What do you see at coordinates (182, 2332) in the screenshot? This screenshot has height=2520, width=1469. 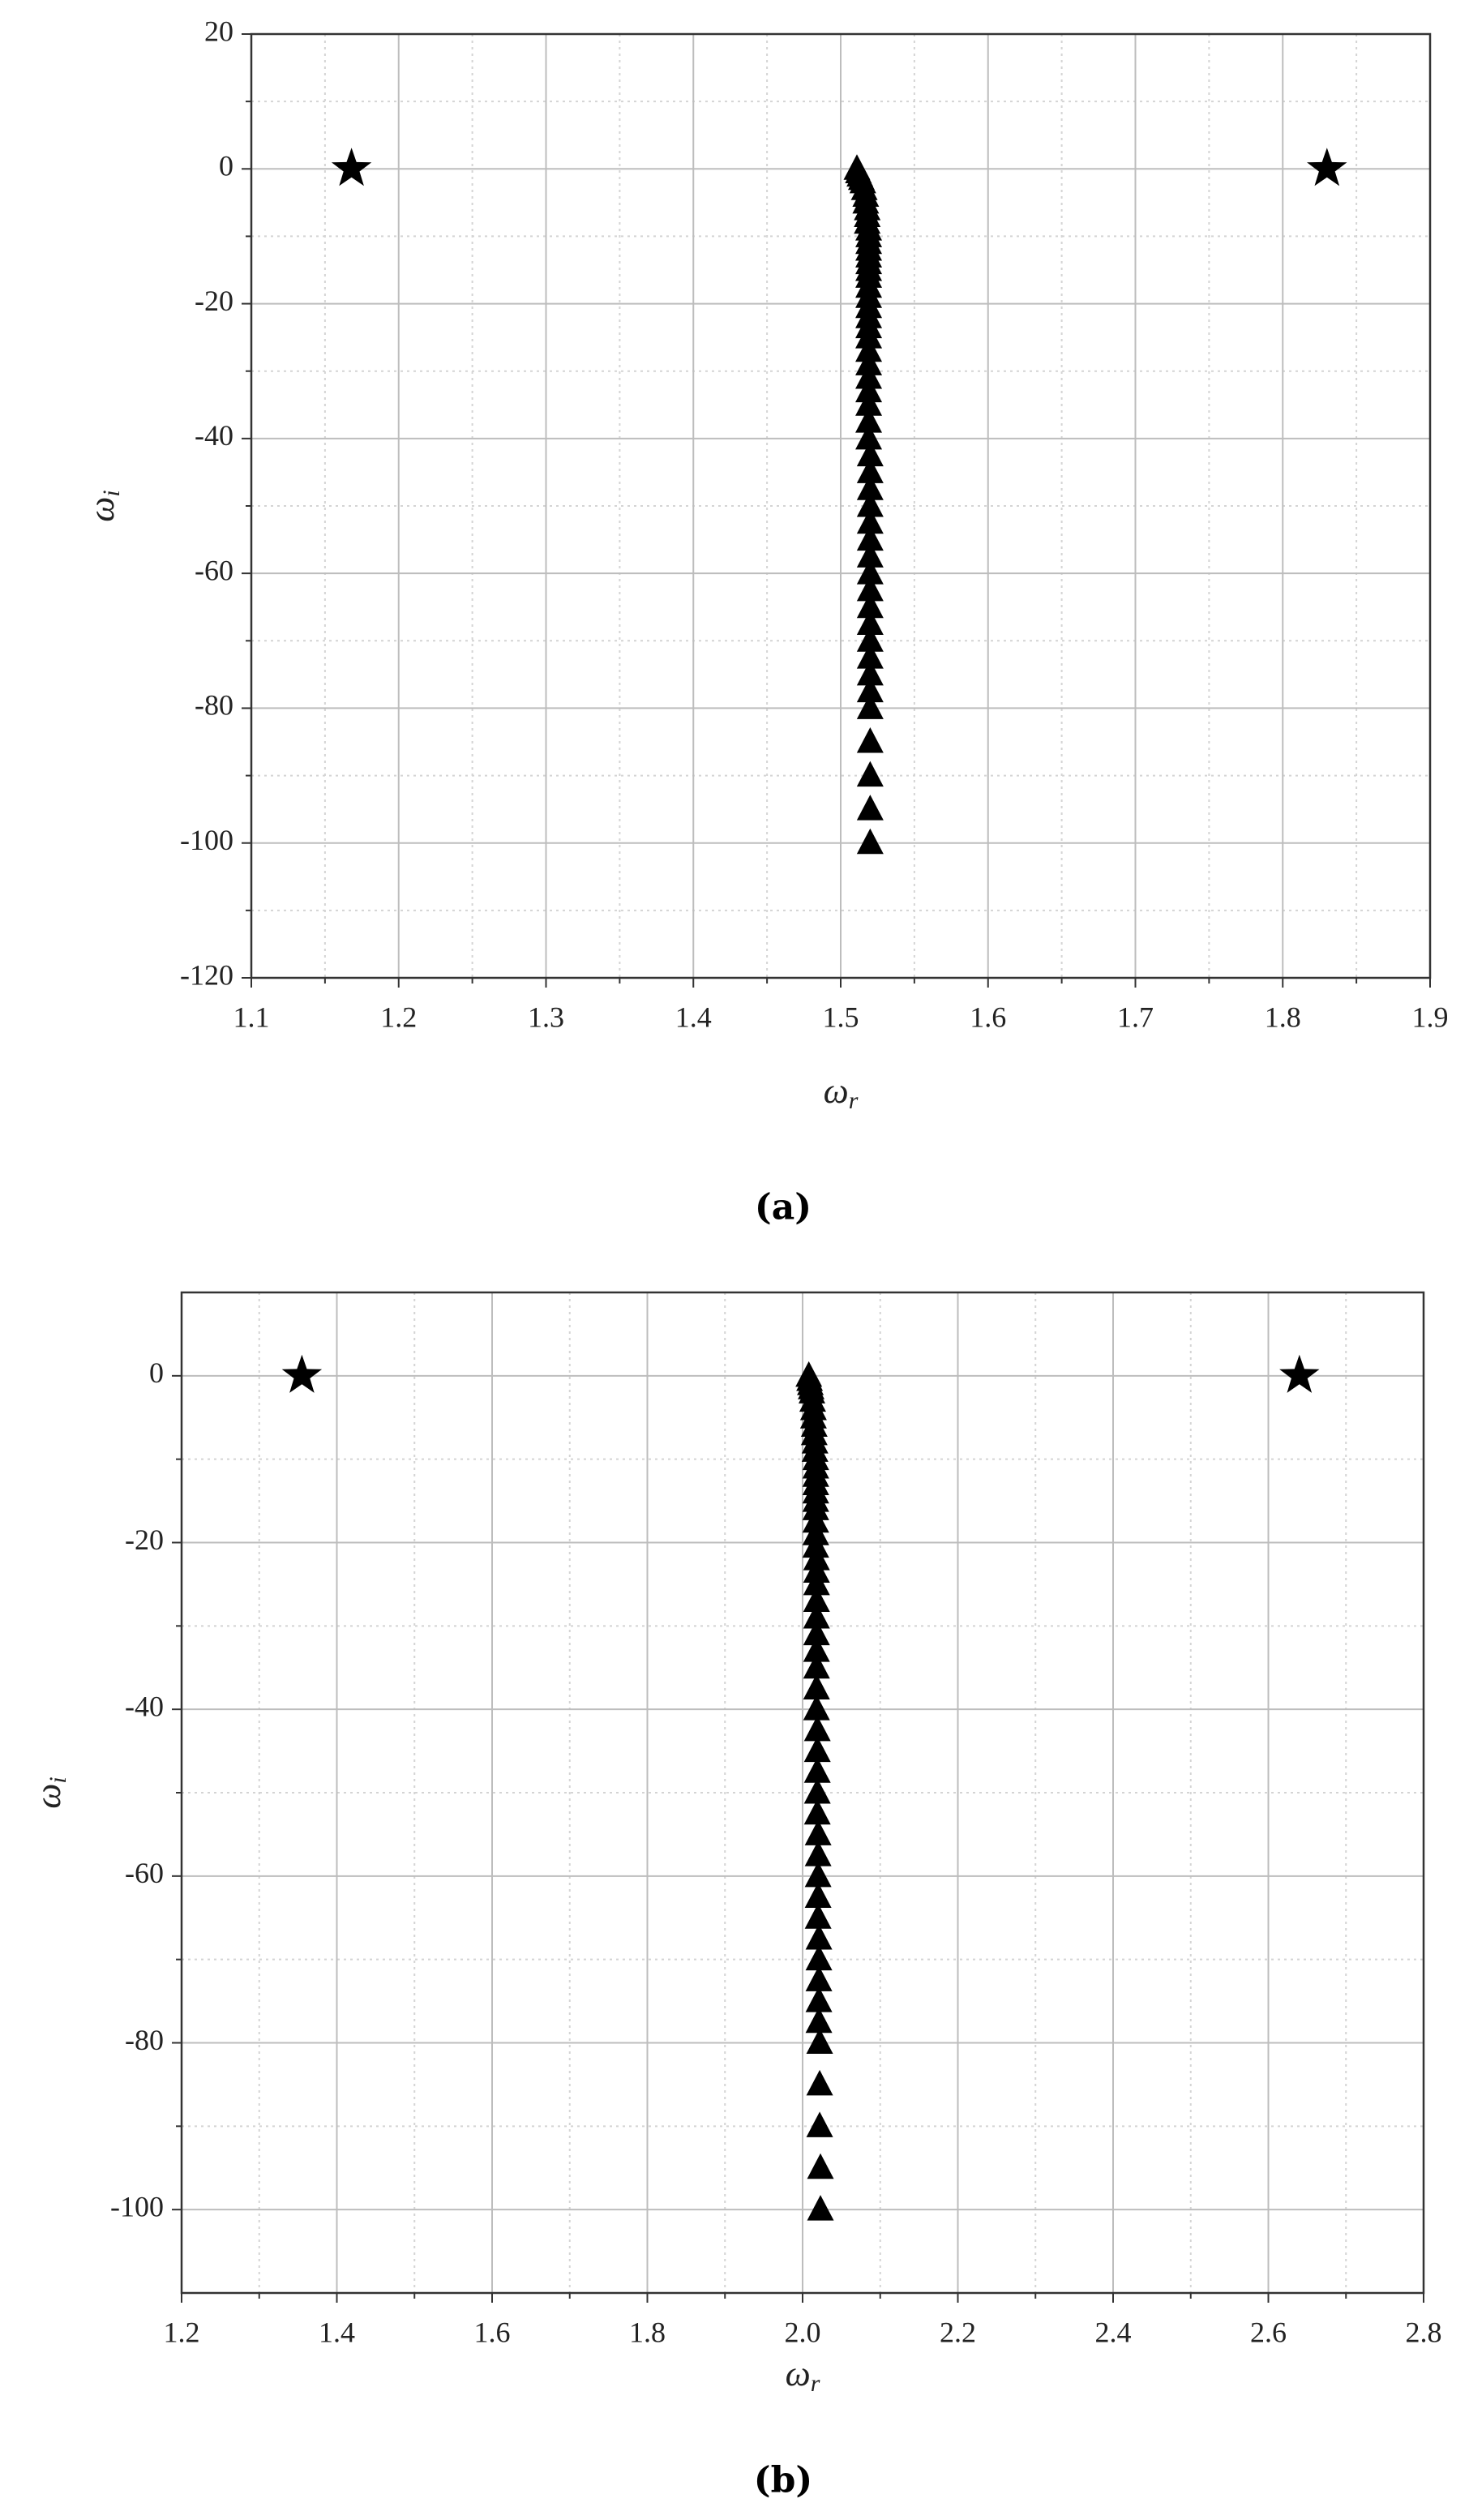 I see `x-tick-label: 1.2` at bounding box center [182, 2332].